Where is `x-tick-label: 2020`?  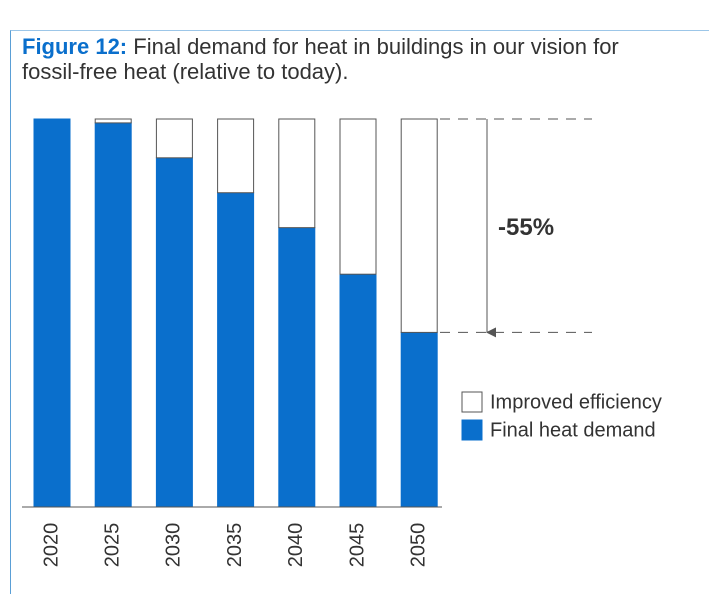 x-tick-label: 2020 is located at coordinates (51, 545).